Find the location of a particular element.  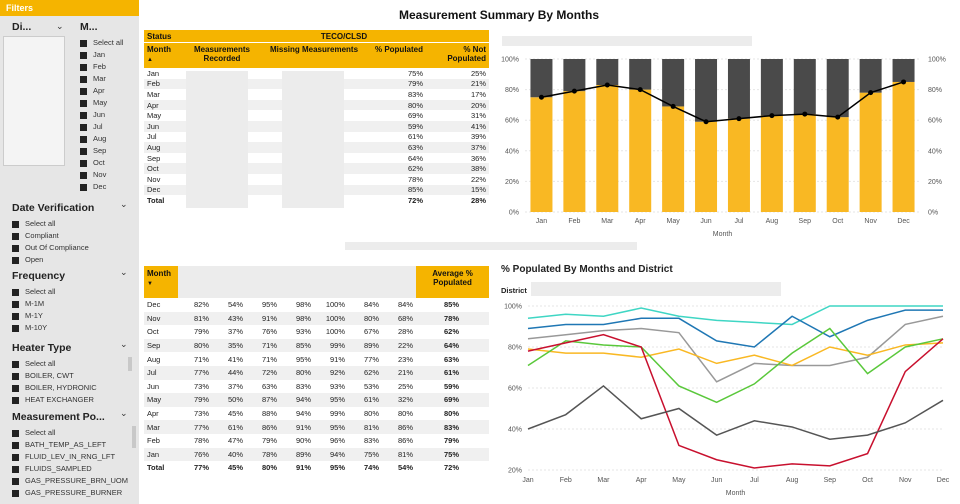

slicer-option: Oct is located at coordinates (108, 163).